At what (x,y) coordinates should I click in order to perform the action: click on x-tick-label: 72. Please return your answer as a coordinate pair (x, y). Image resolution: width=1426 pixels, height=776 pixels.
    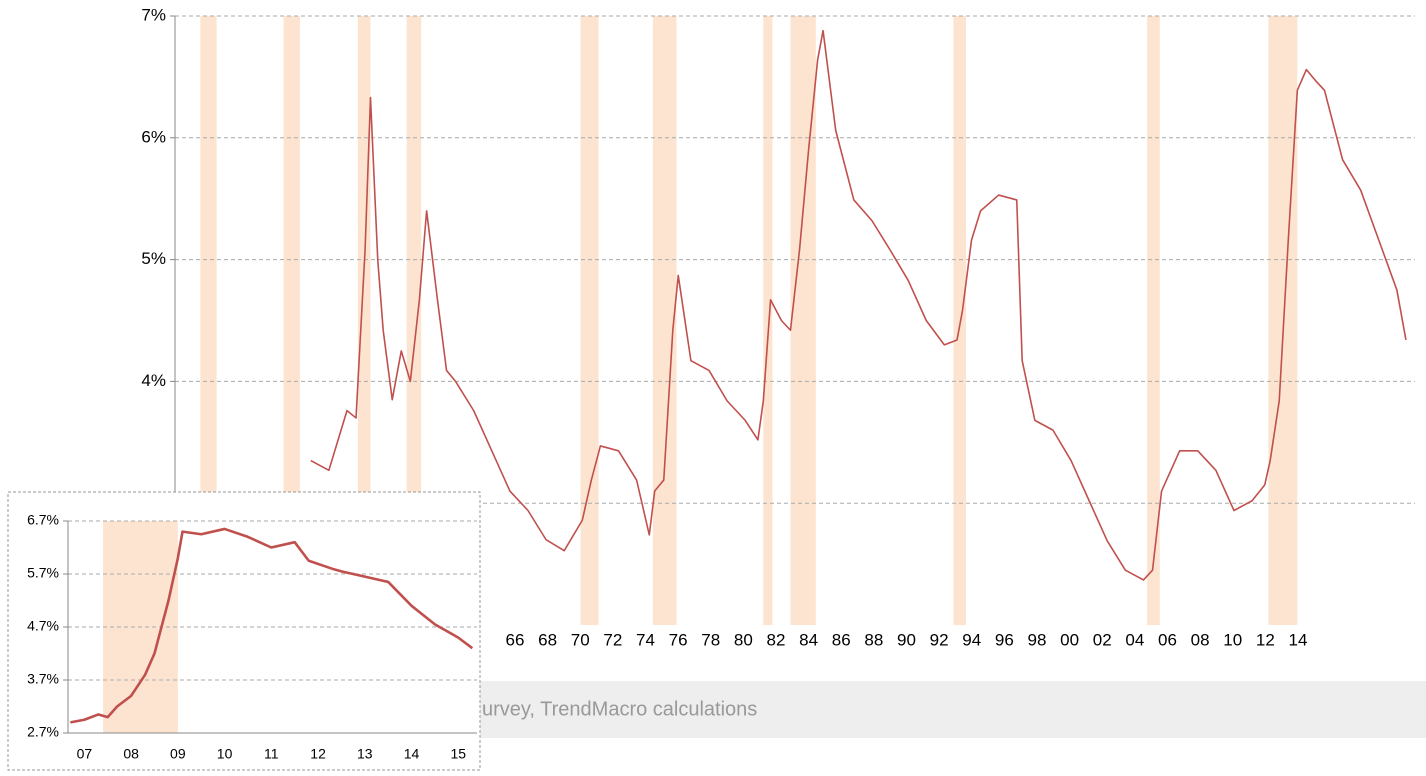
    Looking at the image, I should click on (612, 639).